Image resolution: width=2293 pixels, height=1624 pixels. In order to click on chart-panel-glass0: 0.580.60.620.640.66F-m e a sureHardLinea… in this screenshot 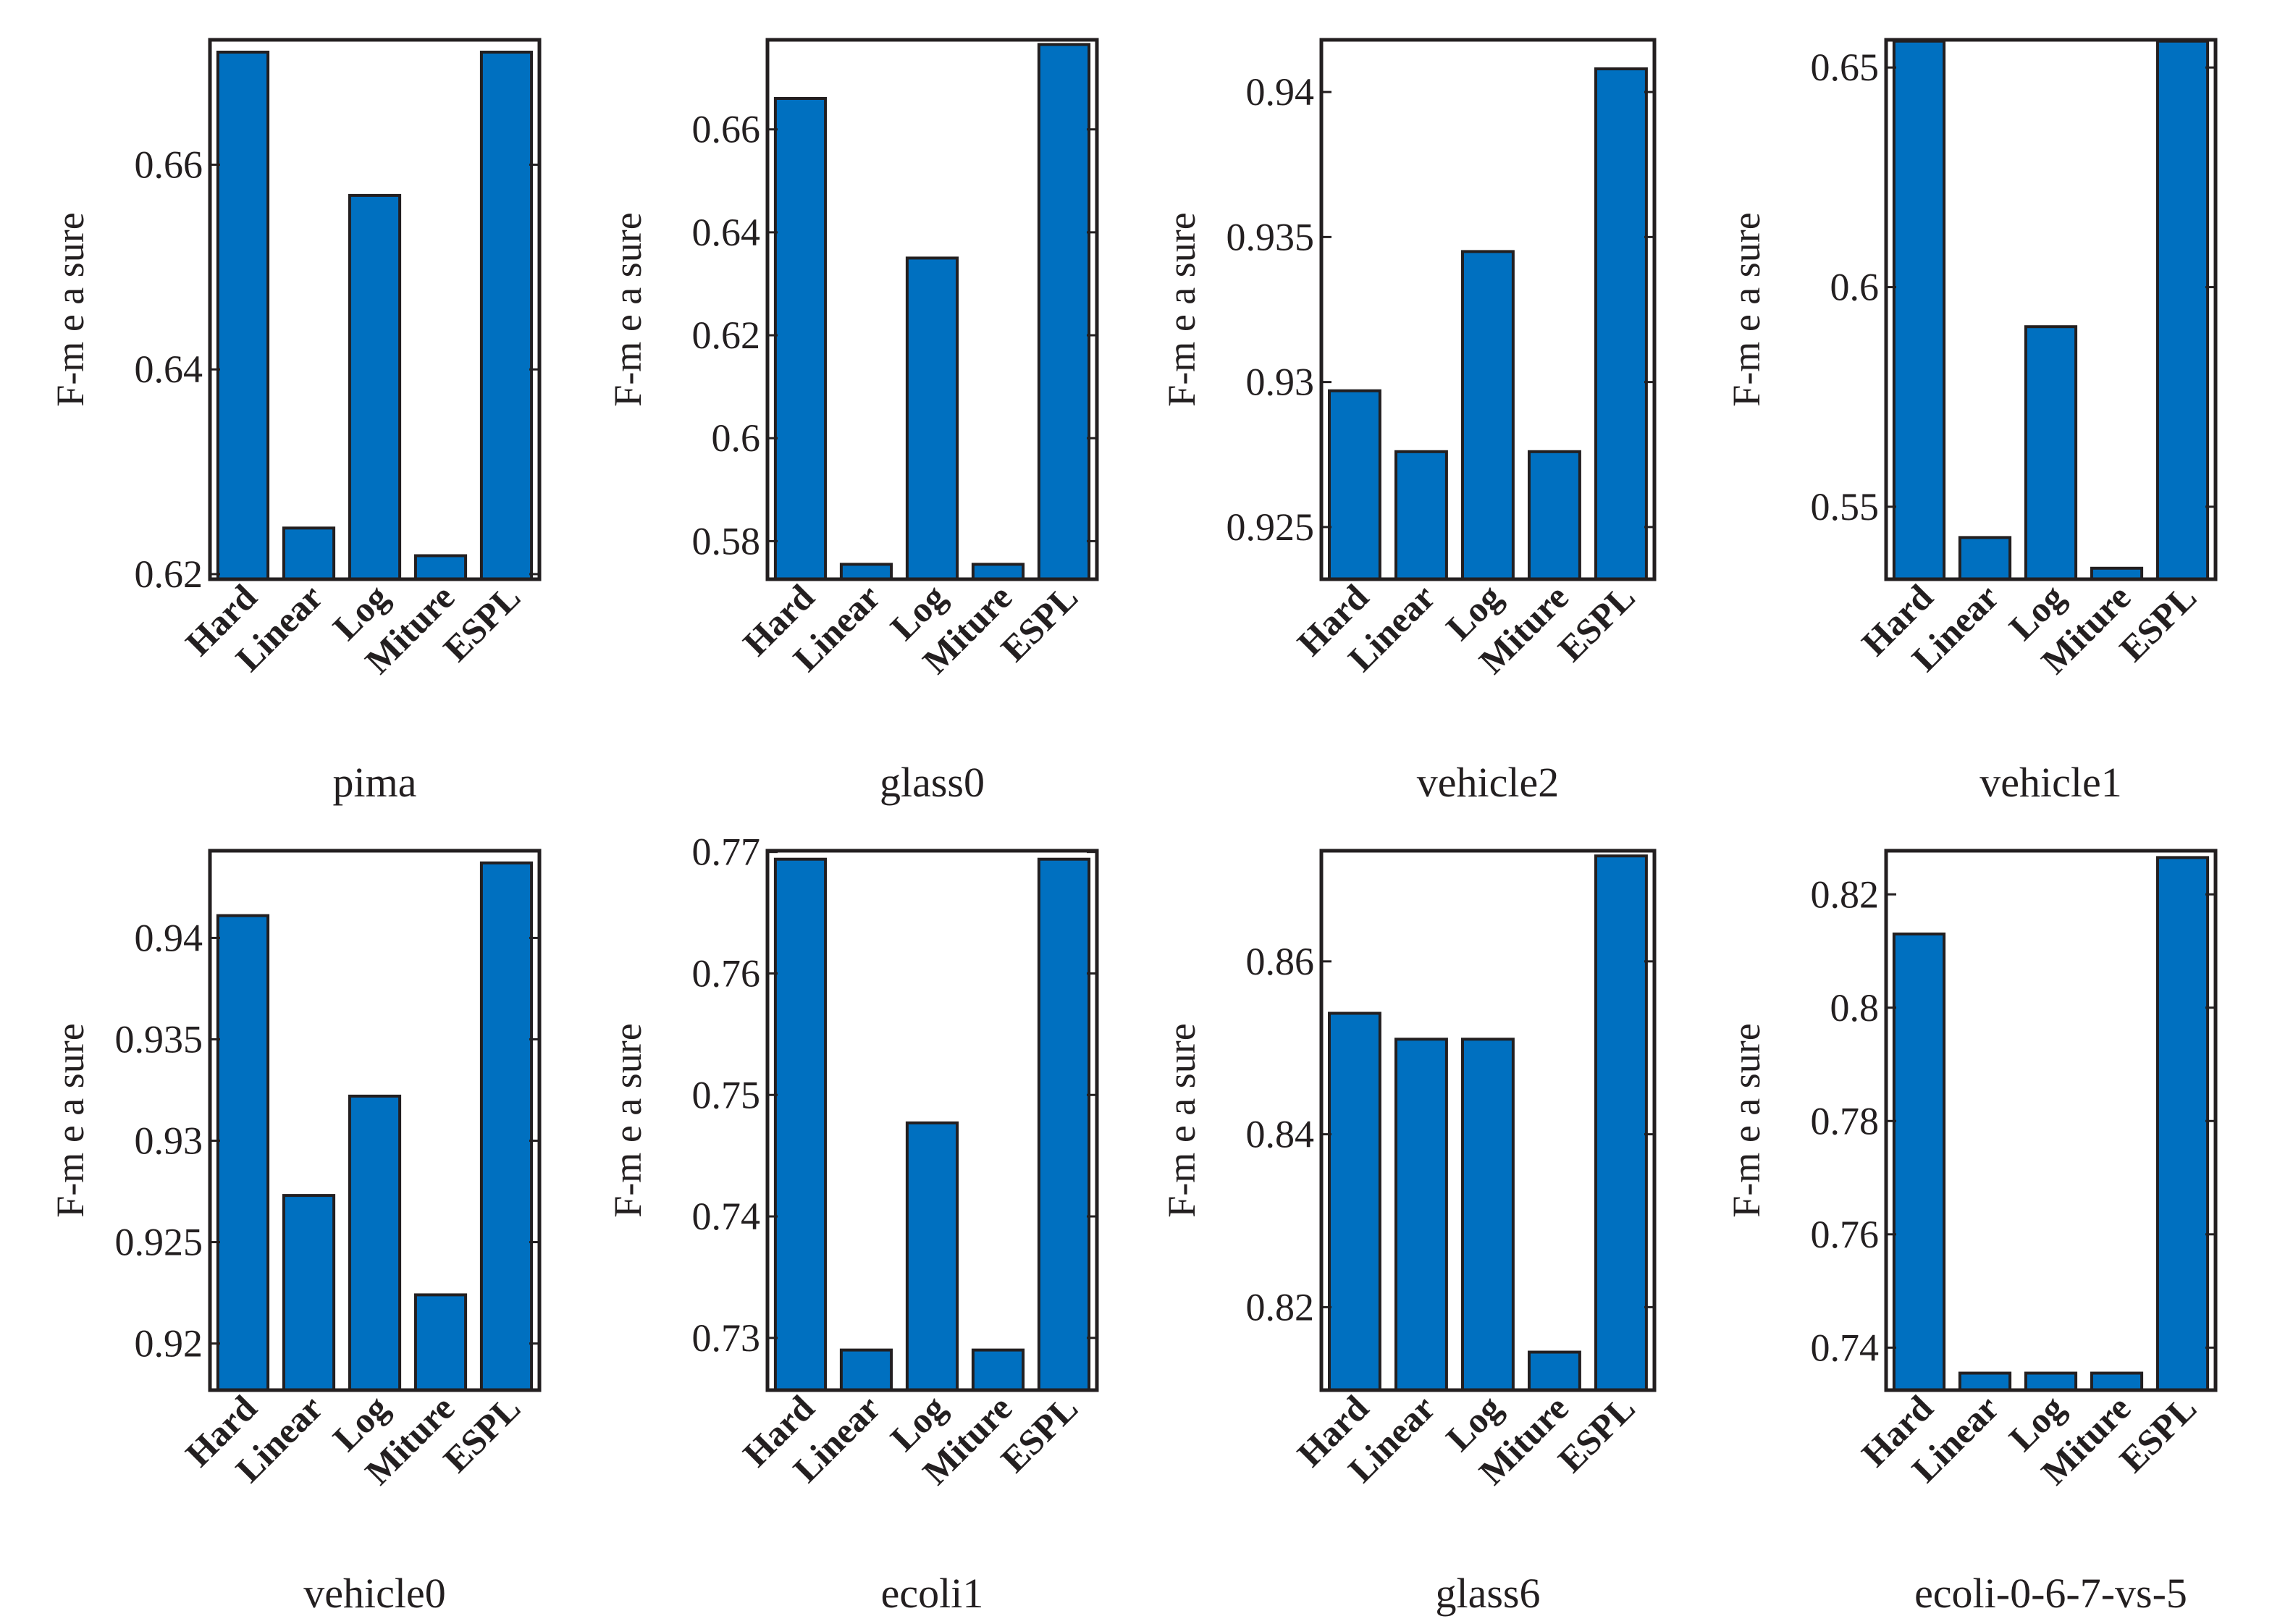, I will do `click(852, 422)`.